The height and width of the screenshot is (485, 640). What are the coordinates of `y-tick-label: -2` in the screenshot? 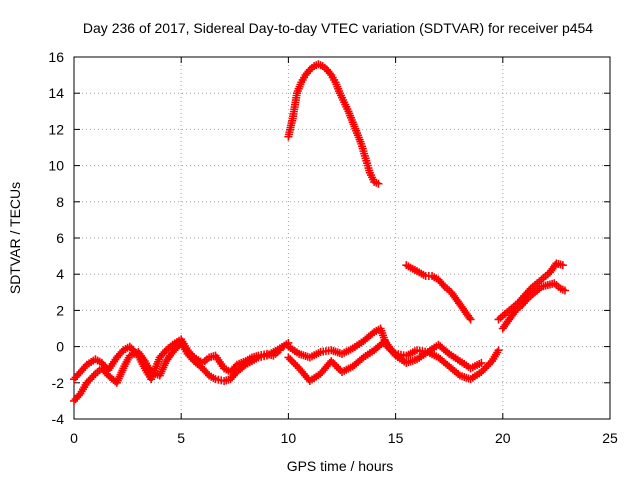 It's located at (58, 383).